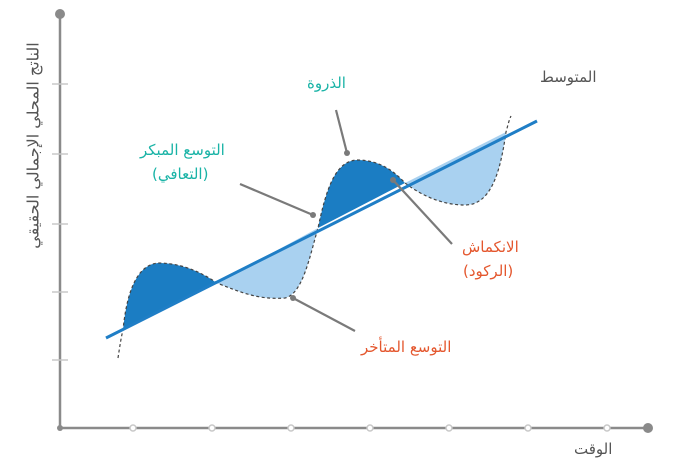 The height and width of the screenshot is (475, 674). What do you see at coordinates (33, 145) in the screenshot?
I see `y-axis-label: الناتج المحلي الإجمالي الحقيقي` at bounding box center [33, 145].